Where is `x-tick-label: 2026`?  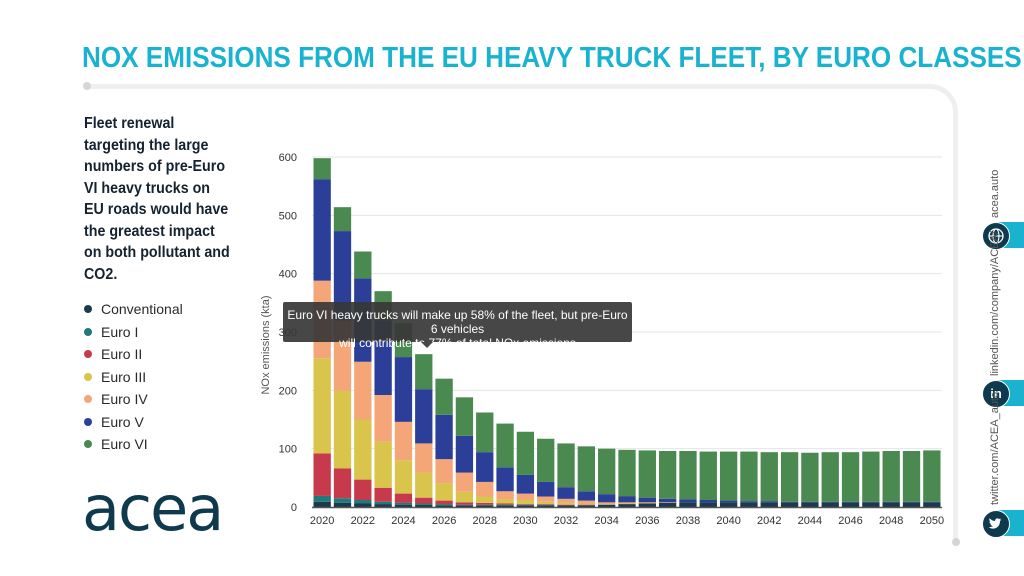 x-tick-label: 2026 is located at coordinates (444, 521).